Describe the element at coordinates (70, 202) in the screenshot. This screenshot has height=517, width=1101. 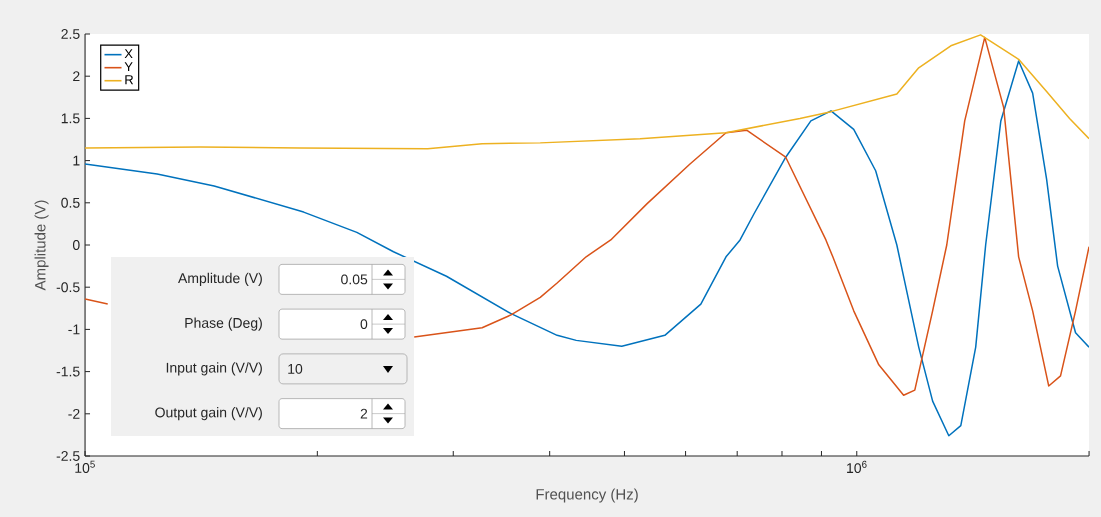
I see `y-tick-label: 0.5` at that location.